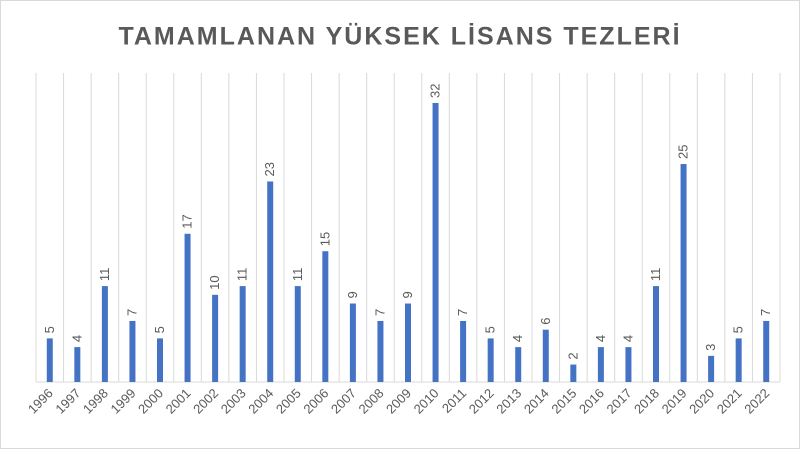  I want to click on data-label: 6, so click(545, 320).